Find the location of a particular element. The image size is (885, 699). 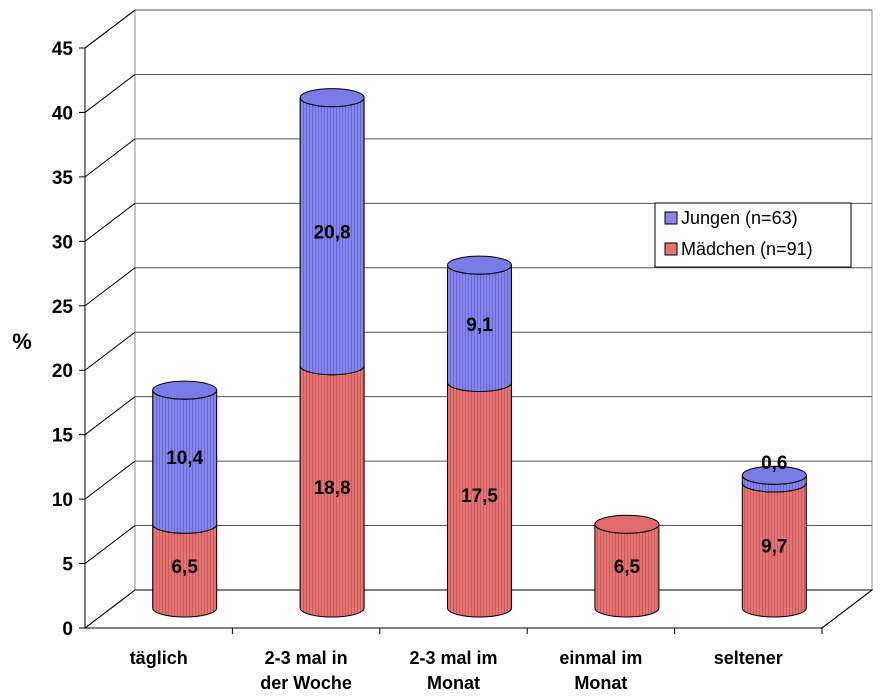

data-label: 20,8 is located at coordinates (332, 233).